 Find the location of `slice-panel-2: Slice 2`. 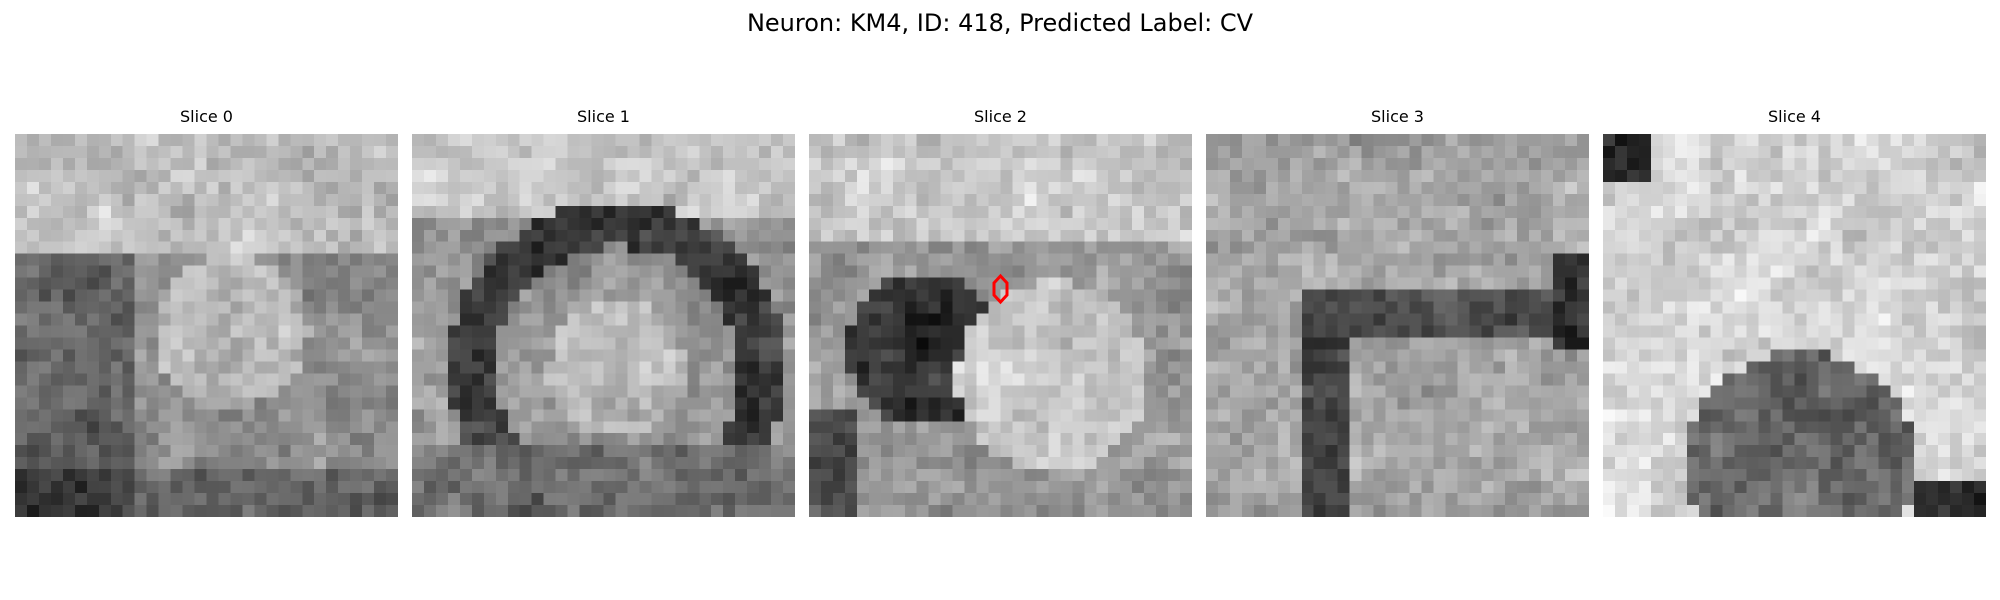

slice-panel-2: Slice 2 is located at coordinates (1000, 312).